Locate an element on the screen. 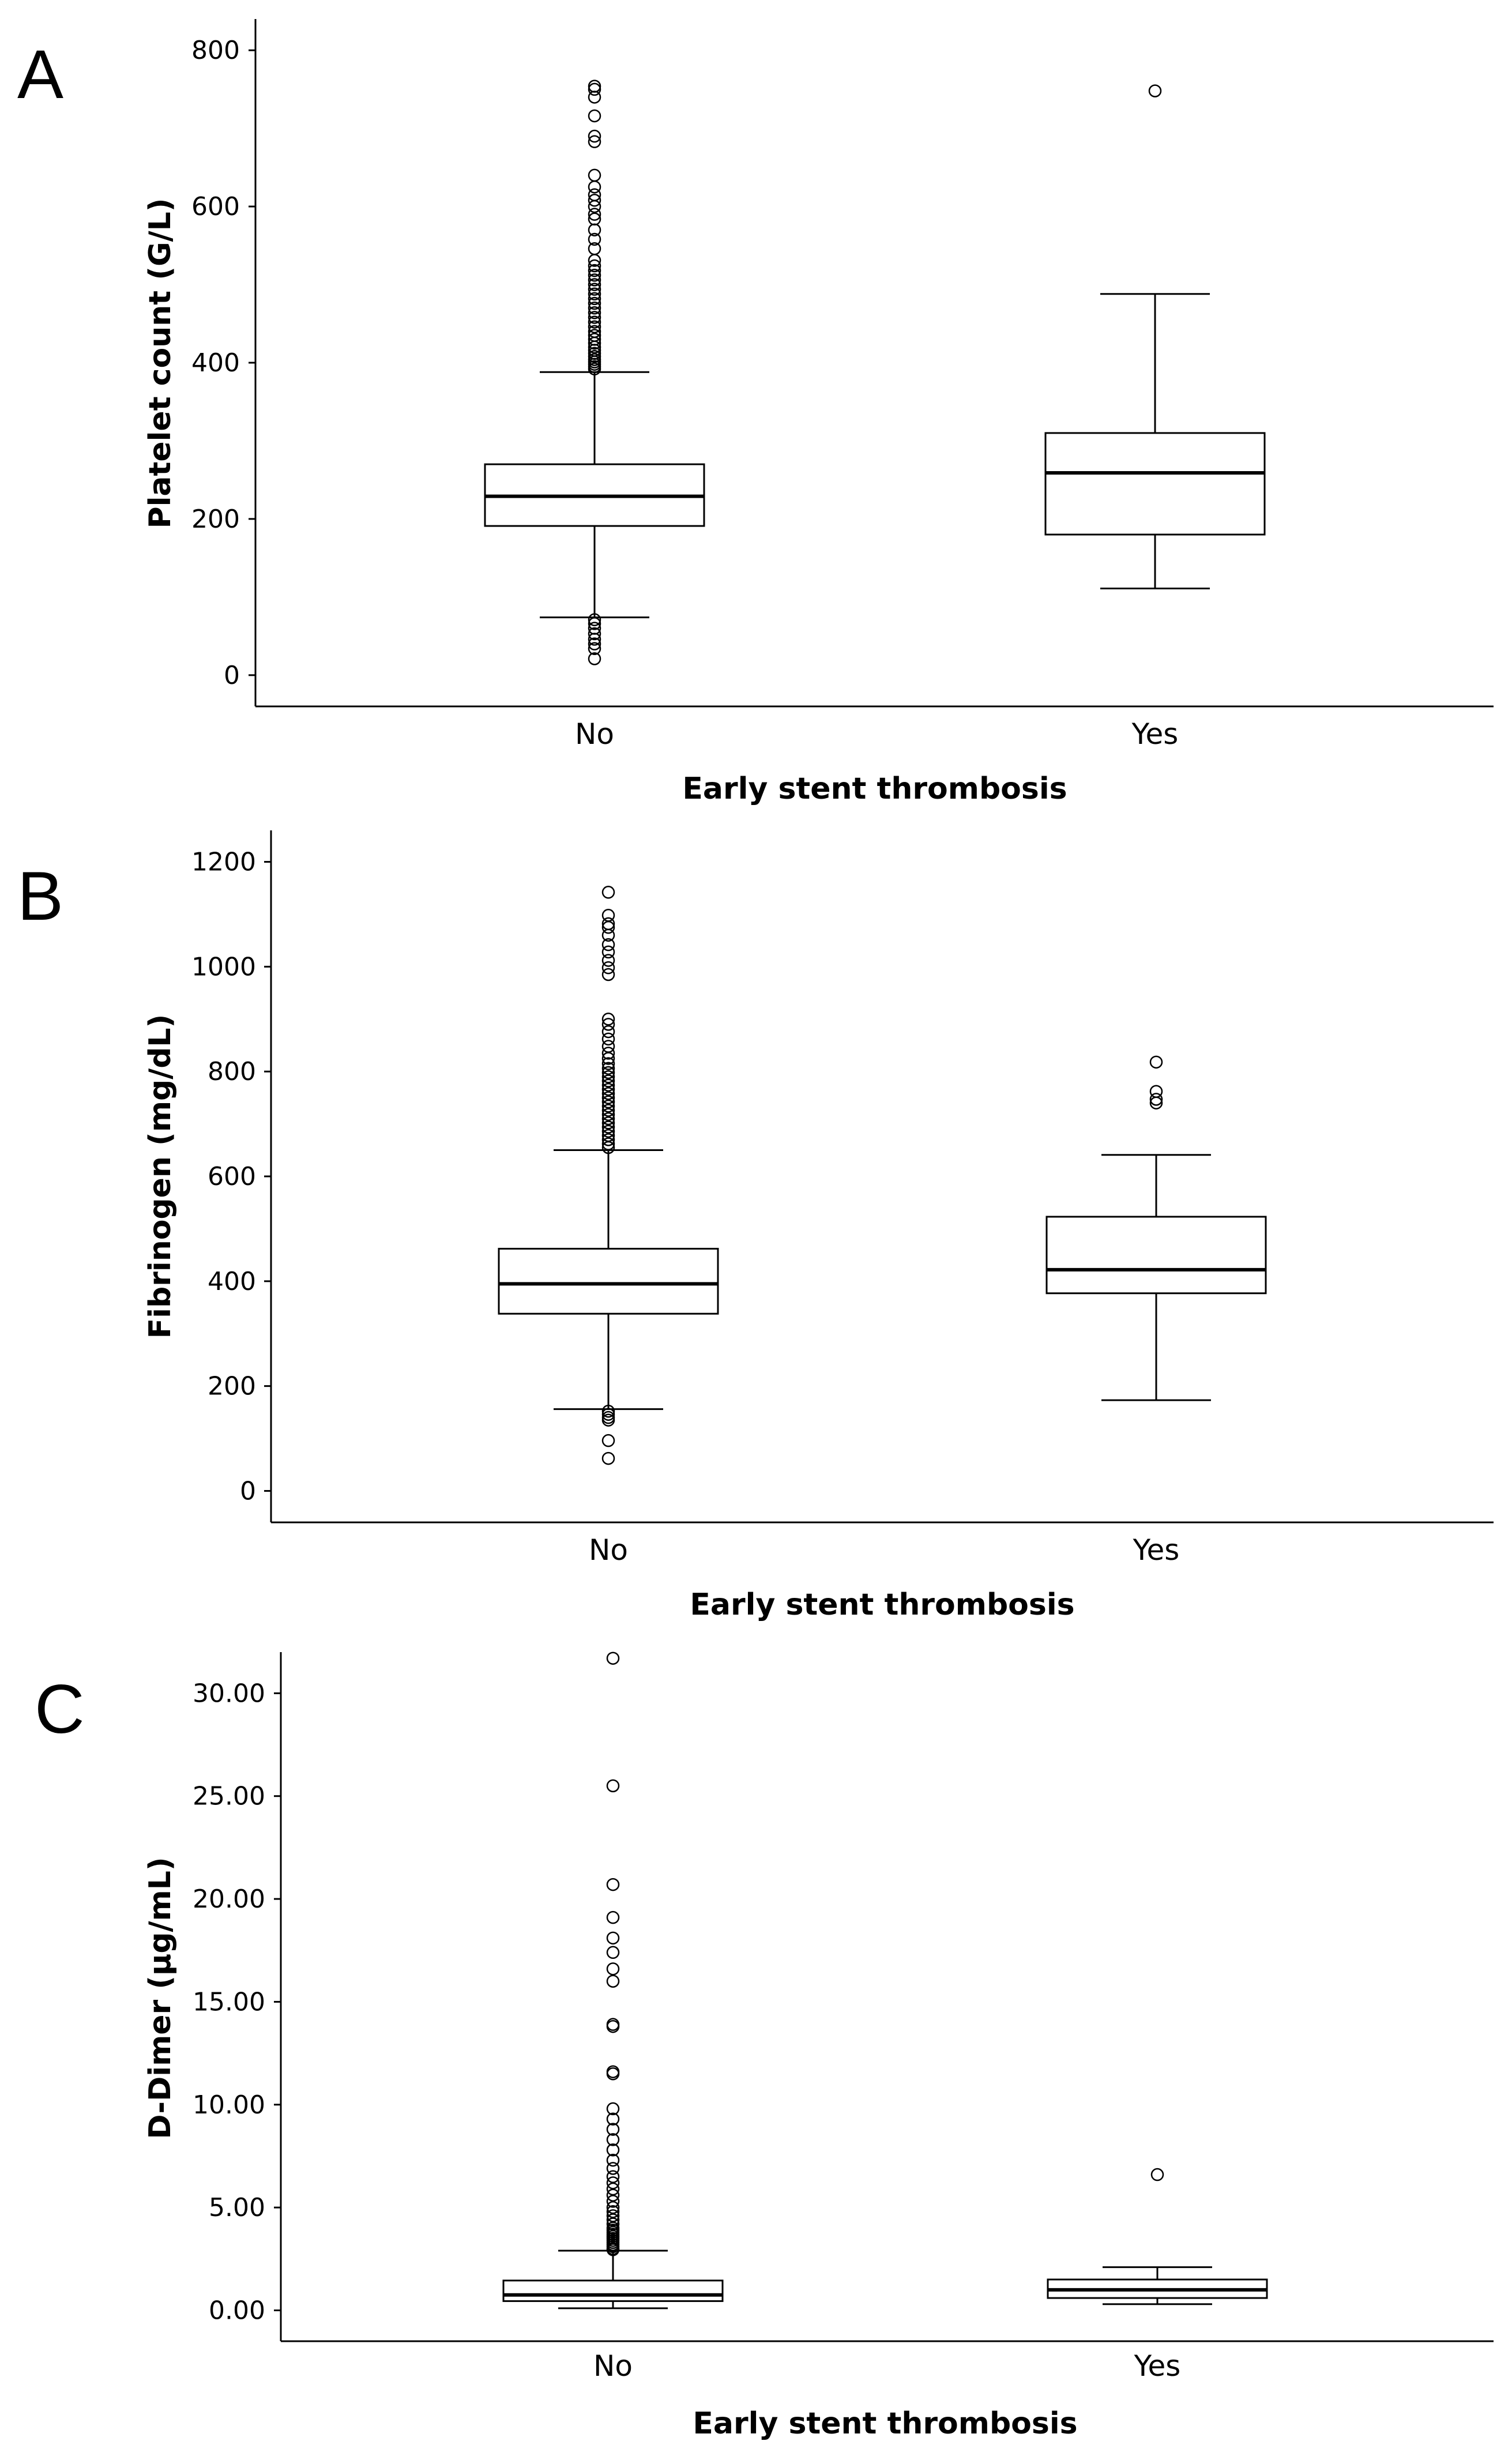  y-axis-title: Fibrinogen (mg/dL) is located at coordinates (161, 1176).